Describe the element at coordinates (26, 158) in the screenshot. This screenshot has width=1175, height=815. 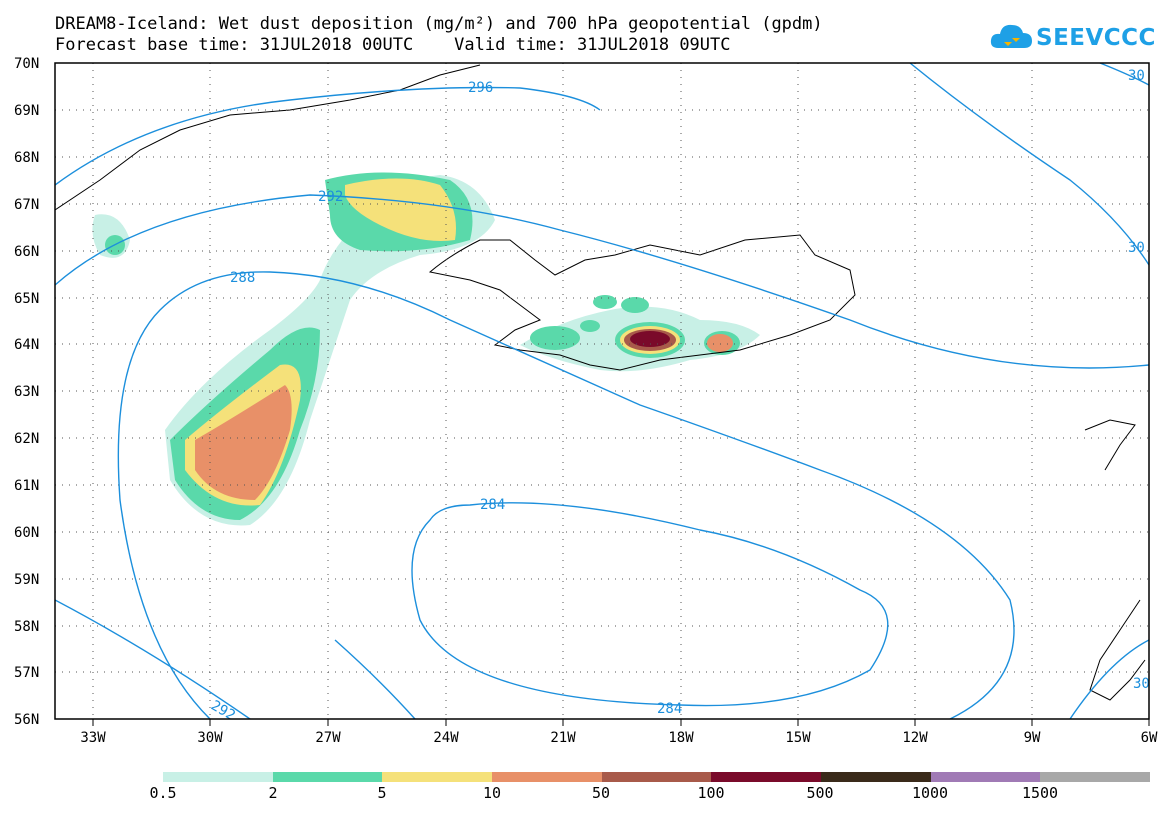
I see `lat-label: 68N` at that location.